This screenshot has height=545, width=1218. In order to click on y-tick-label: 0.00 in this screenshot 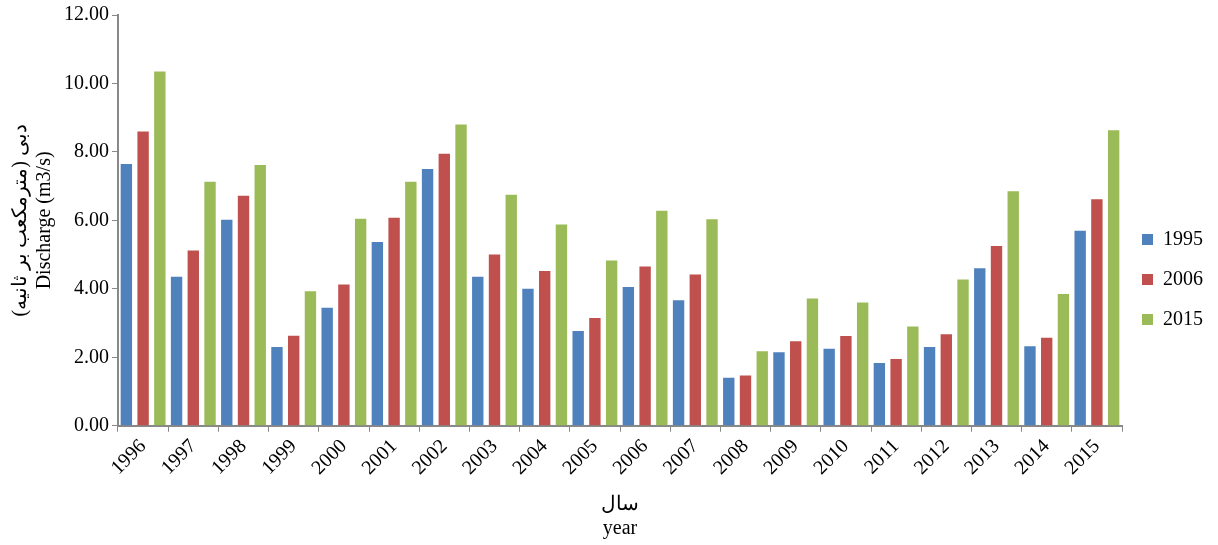, I will do `click(91, 424)`.